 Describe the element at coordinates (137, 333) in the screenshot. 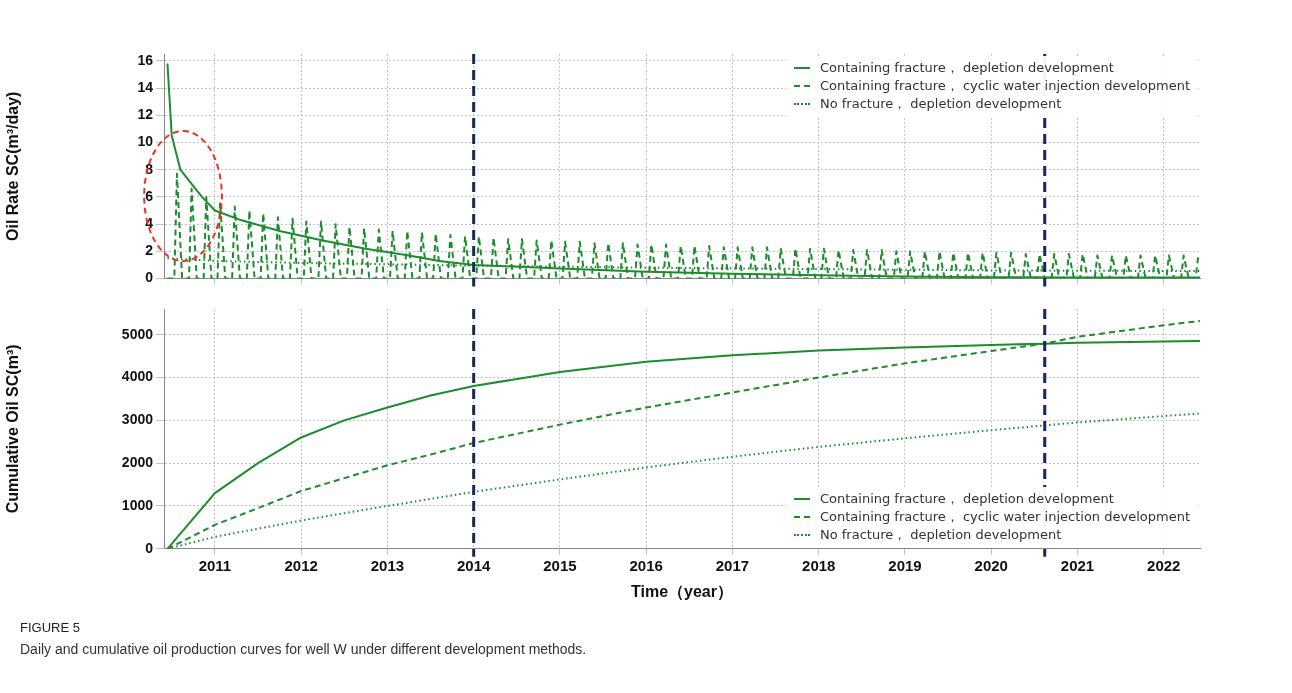

I see `y-tick-label: 5000` at that location.